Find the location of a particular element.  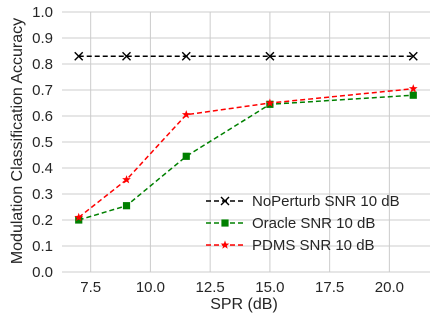

y-tick-label: 0.3 is located at coordinates (42, 194).